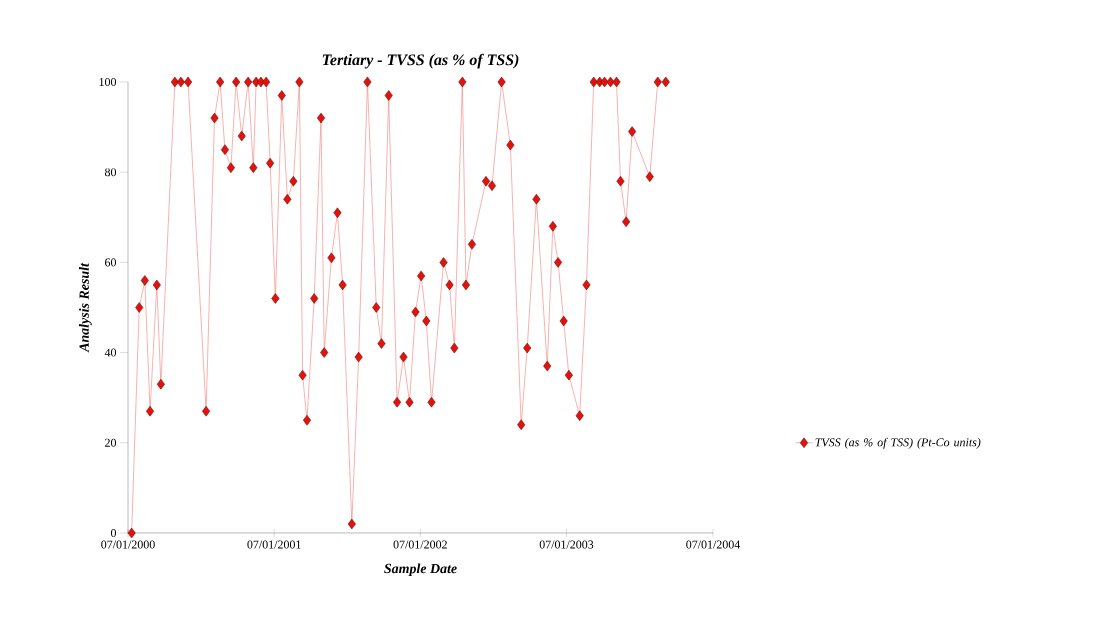  Describe the element at coordinates (420, 61) in the screenshot. I see `chart-title: Tertiary - TVSS (as % of TSS)` at that location.